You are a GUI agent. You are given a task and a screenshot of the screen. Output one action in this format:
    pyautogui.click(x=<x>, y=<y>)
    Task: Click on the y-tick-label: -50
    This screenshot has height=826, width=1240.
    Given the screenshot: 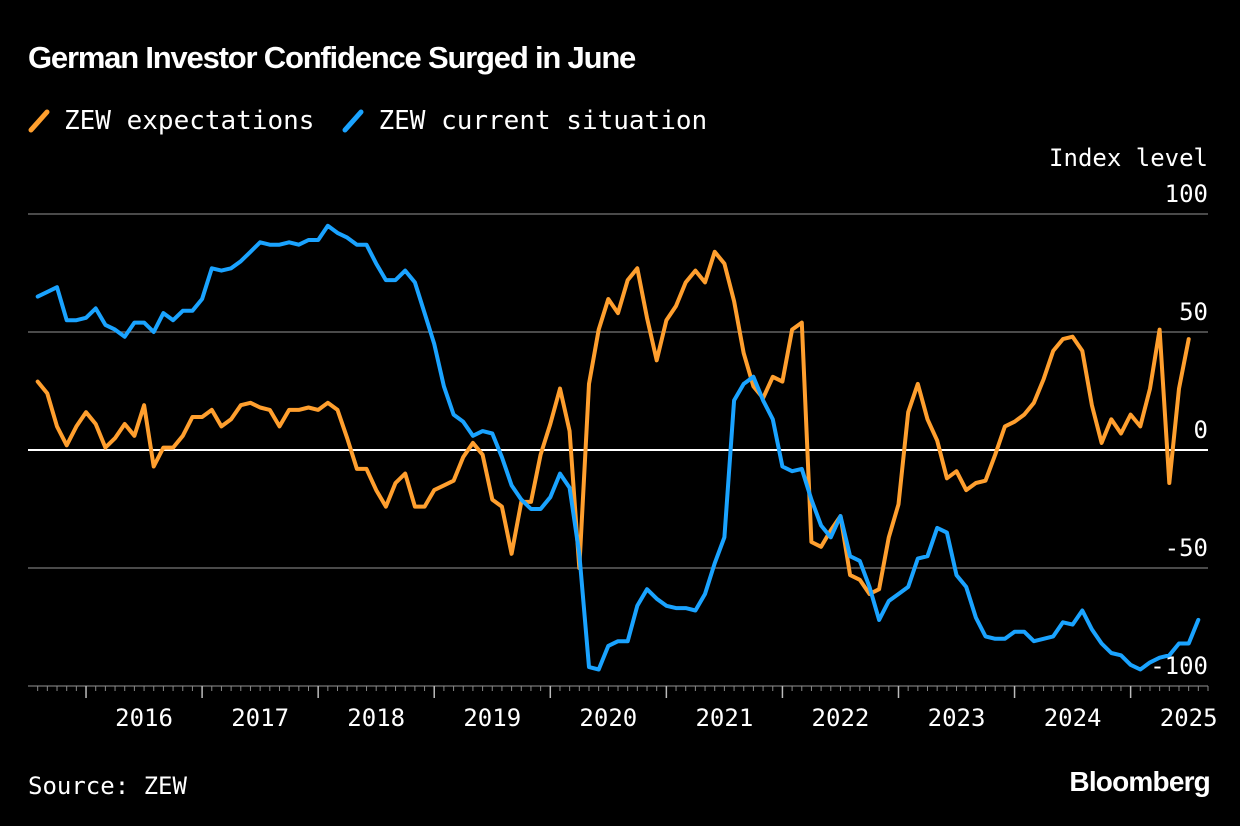 What is the action you would take?
    pyautogui.click(x=1186, y=548)
    